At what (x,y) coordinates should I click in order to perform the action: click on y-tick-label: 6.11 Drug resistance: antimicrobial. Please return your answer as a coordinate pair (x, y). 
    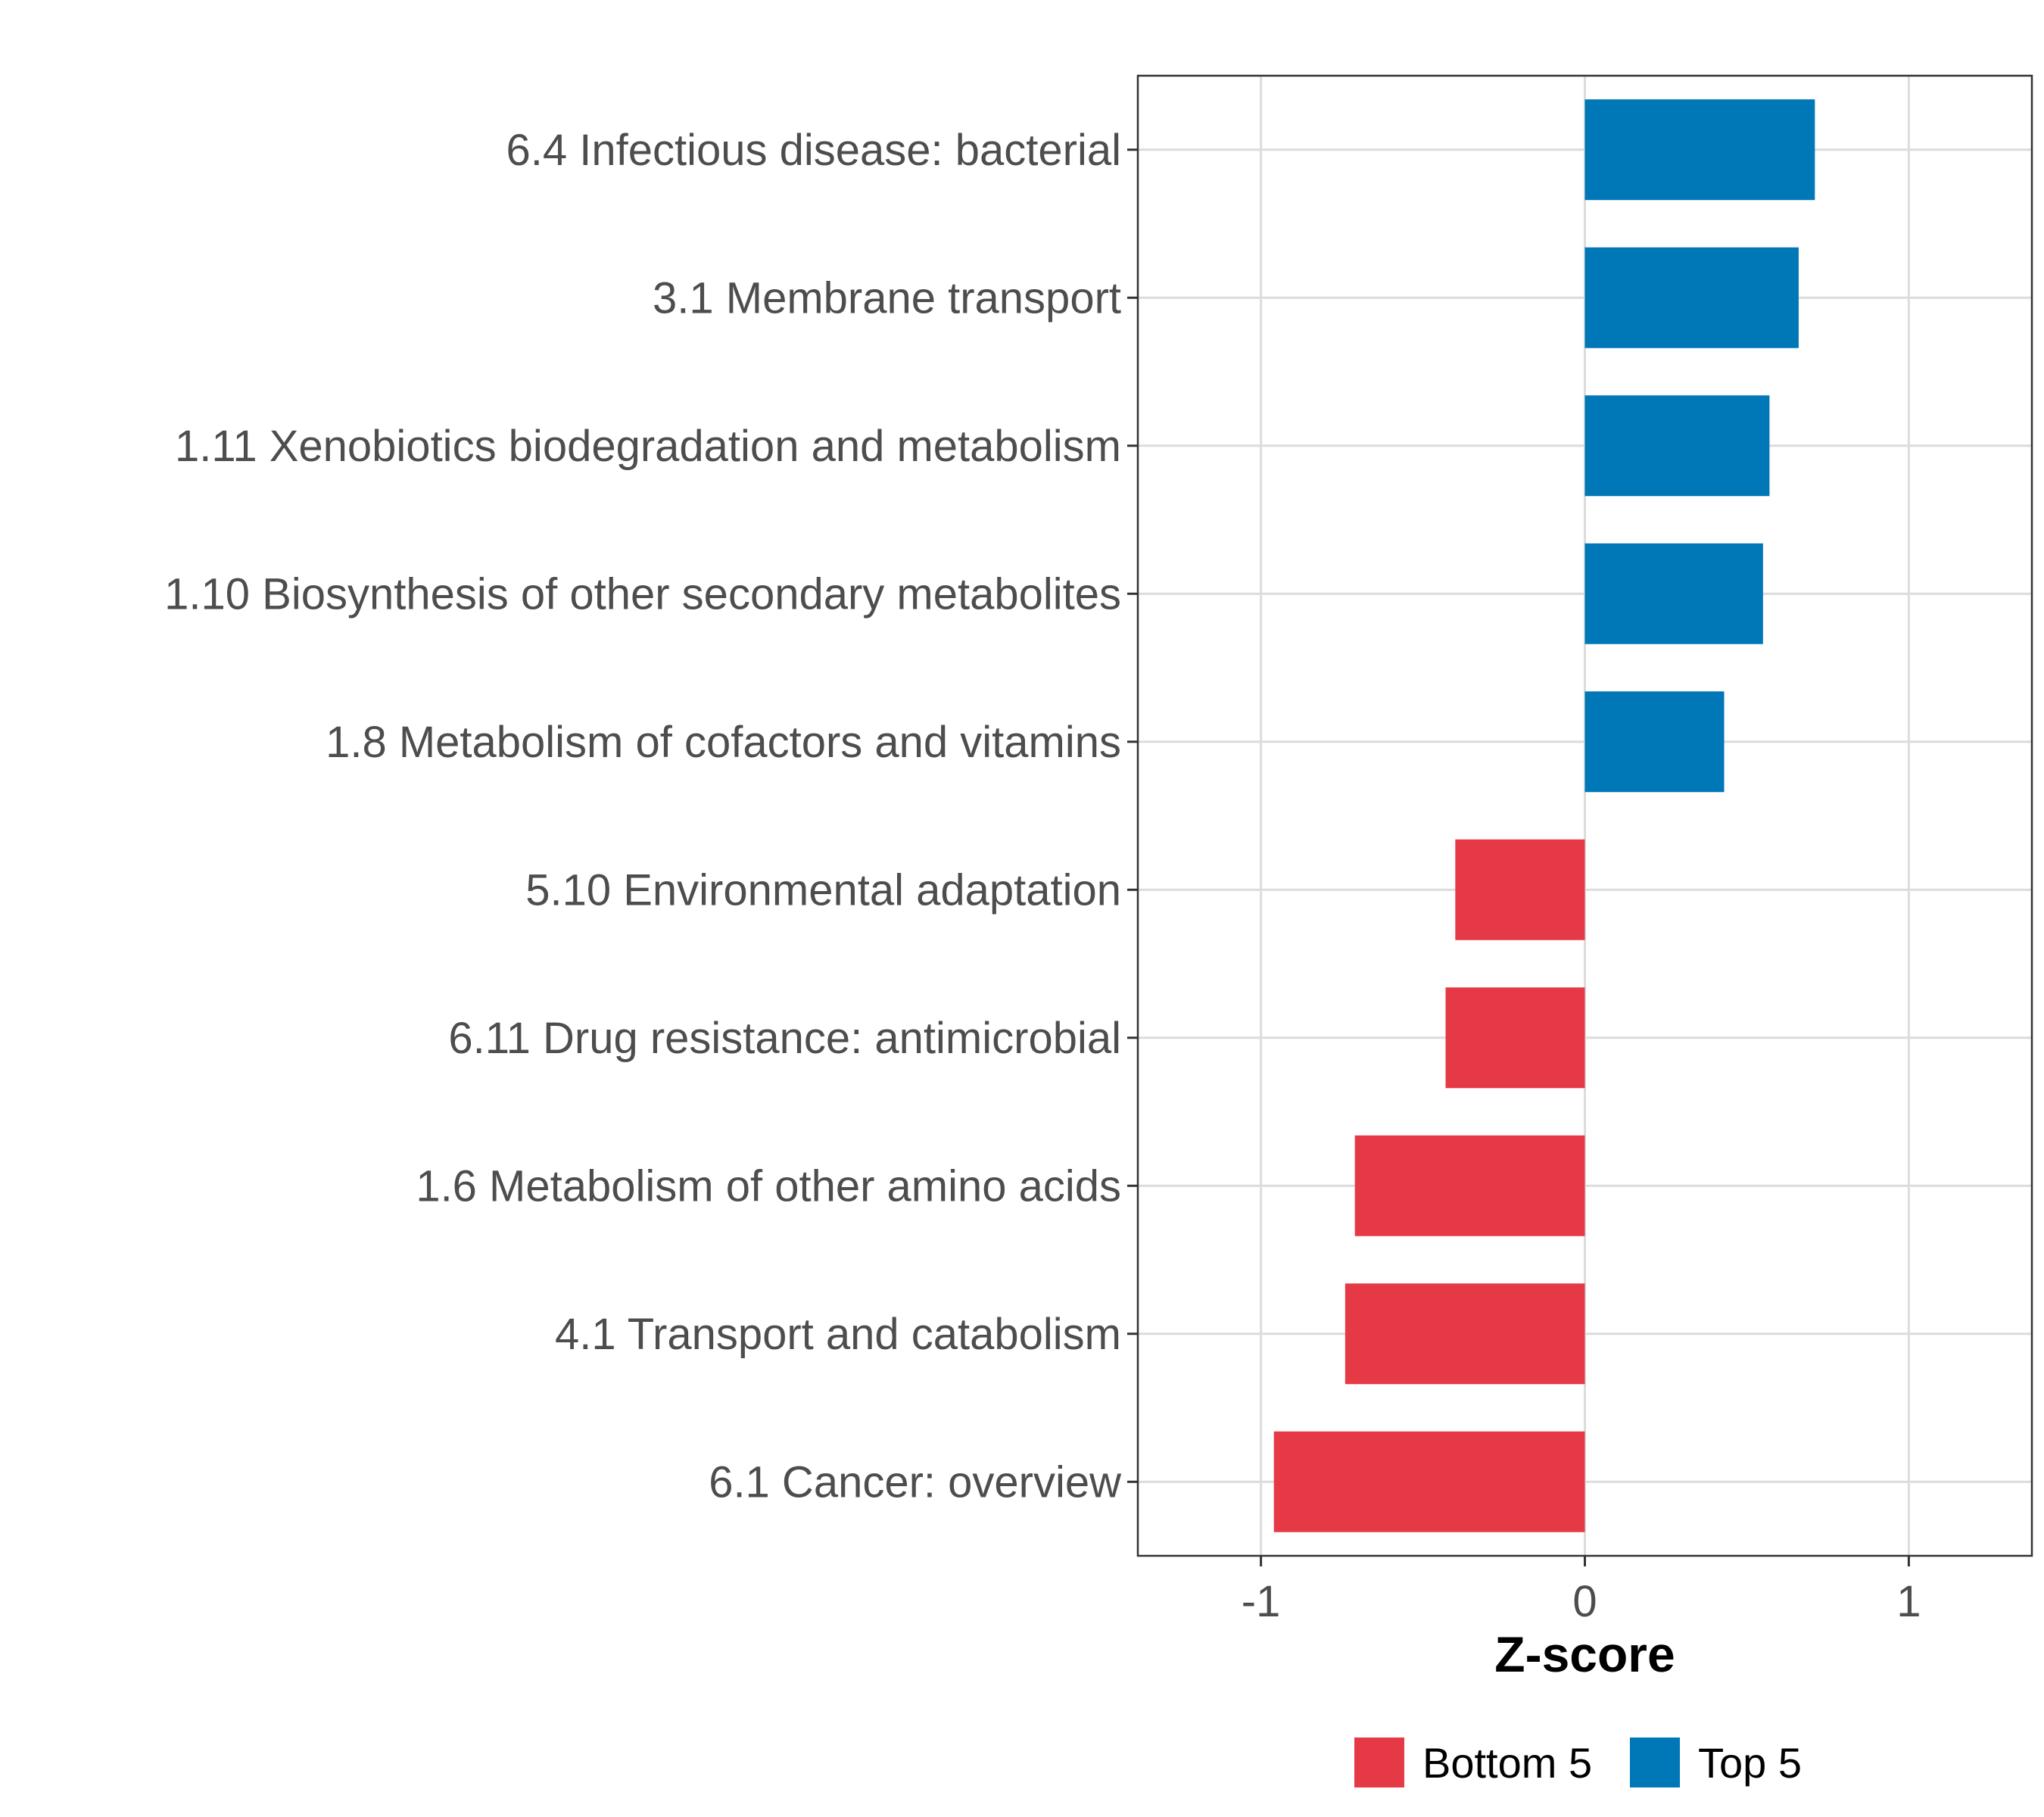
    Looking at the image, I should click on (785, 1038).